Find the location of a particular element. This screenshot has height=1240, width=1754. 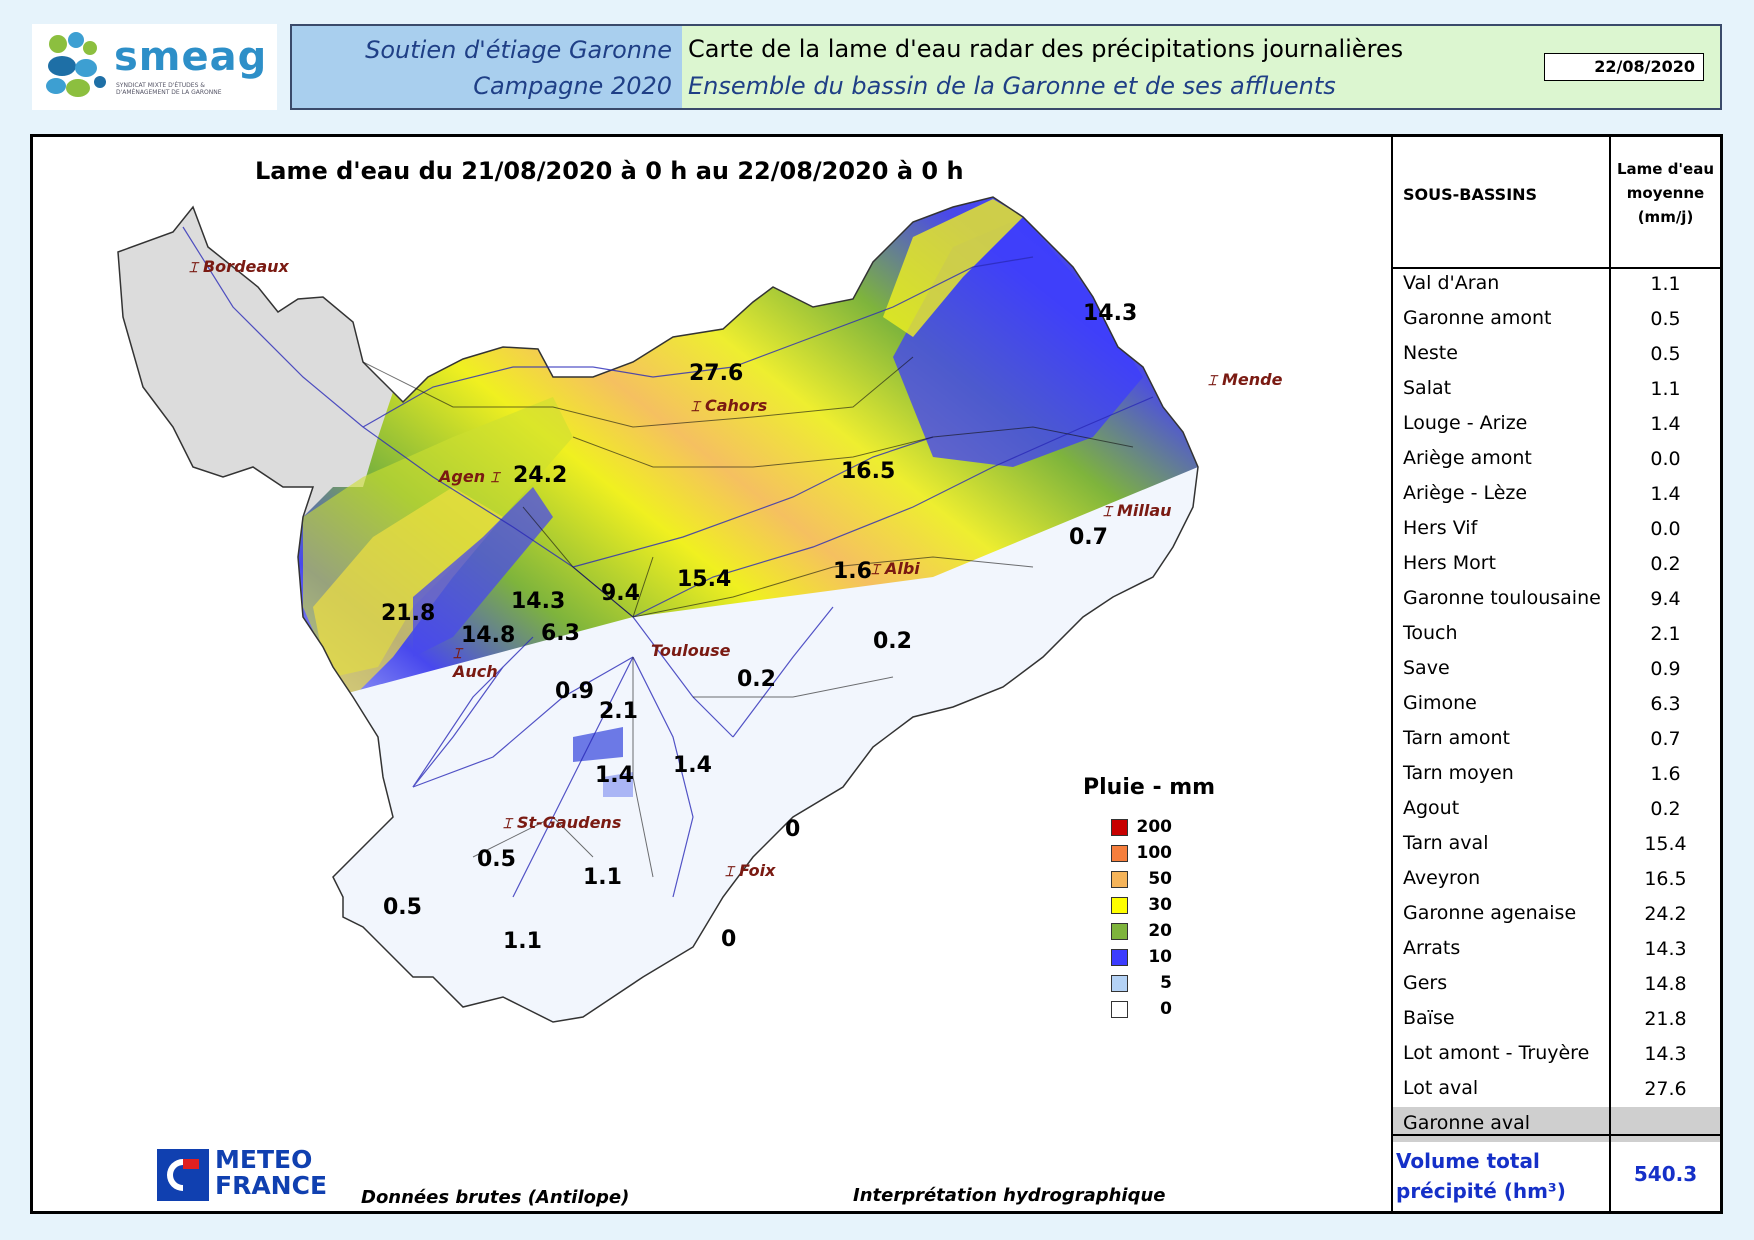

table-row: Gimone 6.3 is located at coordinates (1556, 704).